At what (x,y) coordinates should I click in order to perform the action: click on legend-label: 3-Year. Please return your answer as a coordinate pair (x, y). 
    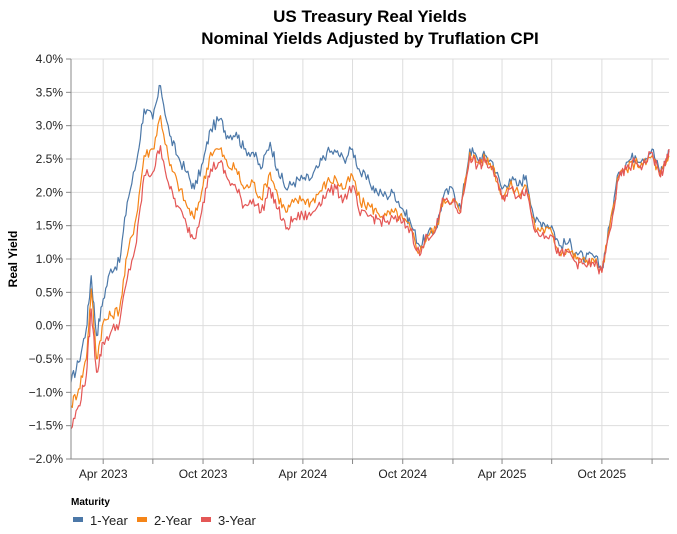
    Looking at the image, I should click on (237, 520).